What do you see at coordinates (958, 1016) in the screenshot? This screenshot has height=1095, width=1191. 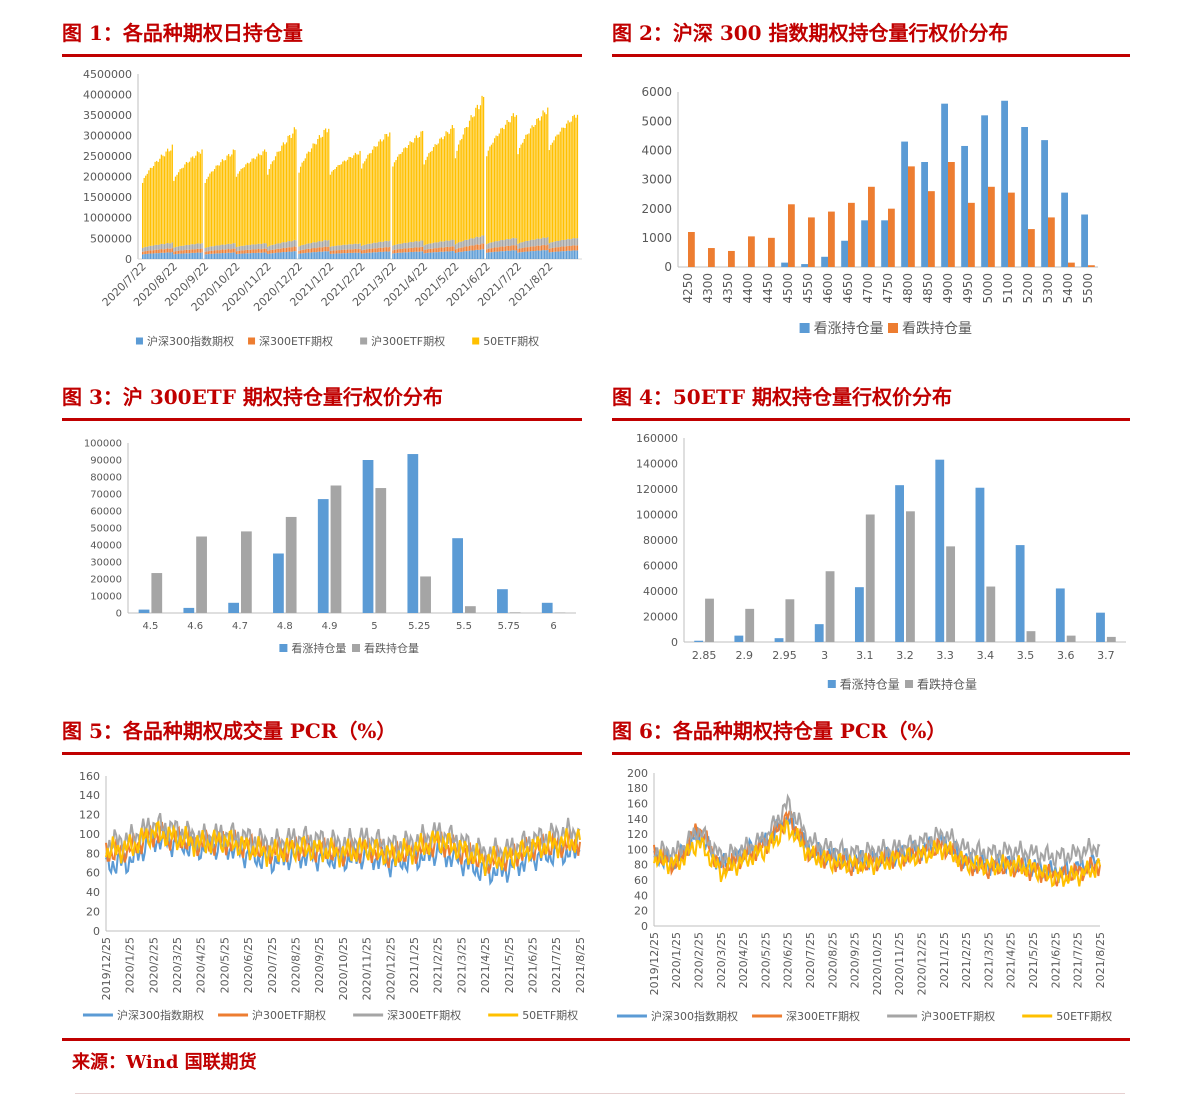 I see `legend-label: 沪300ETF期权` at bounding box center [958, 1016].